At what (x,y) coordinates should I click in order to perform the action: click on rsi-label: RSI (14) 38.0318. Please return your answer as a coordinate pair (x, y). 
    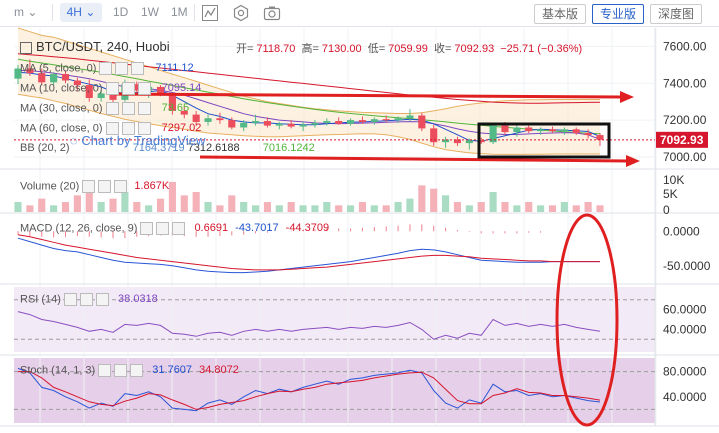
    Looking at the image, I should click on (89, 299).